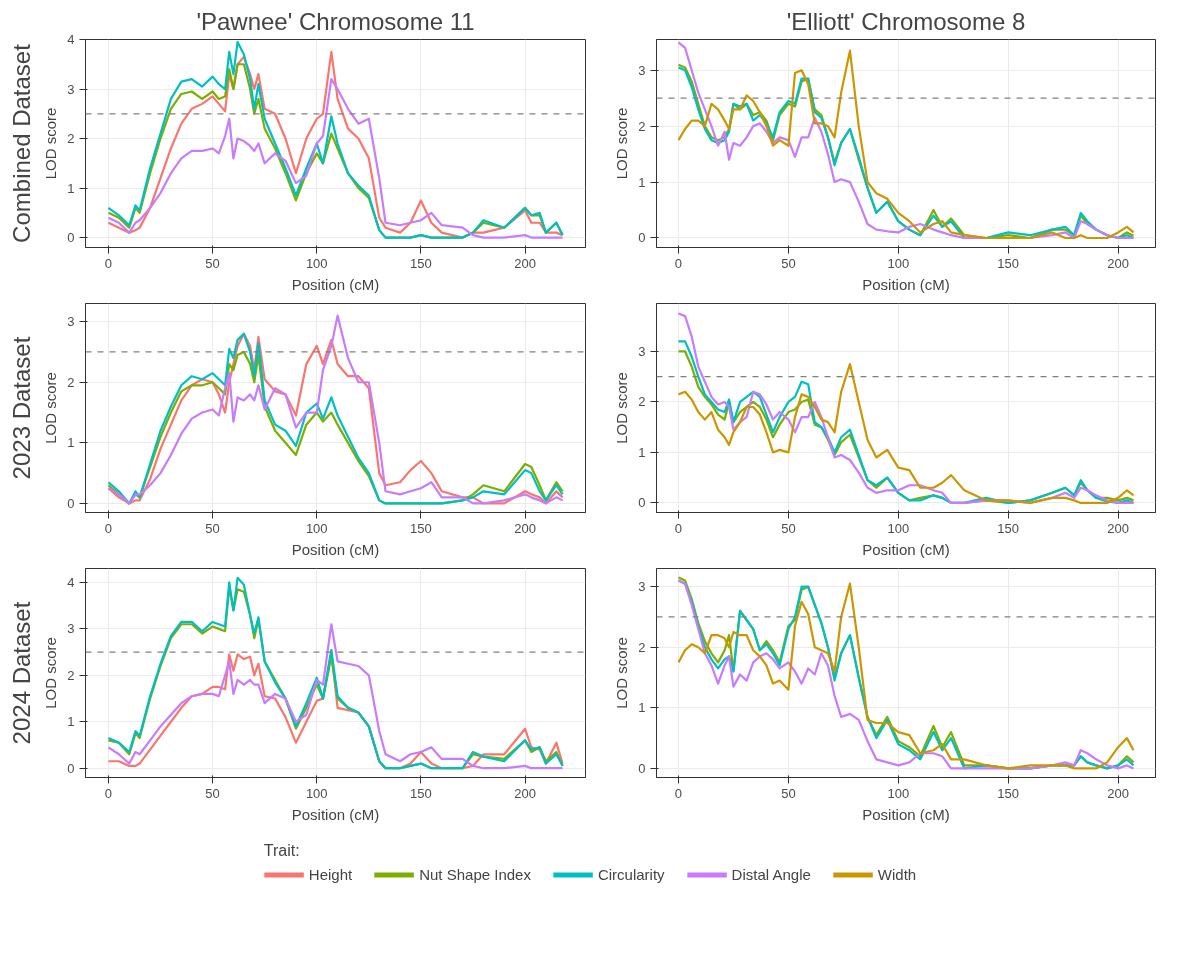 The height and width of the screenshot is (958, 1187). Describe the element at coordinates (771, 874) in the screenshot. I see `legend-label: Distal Angle` at that location.